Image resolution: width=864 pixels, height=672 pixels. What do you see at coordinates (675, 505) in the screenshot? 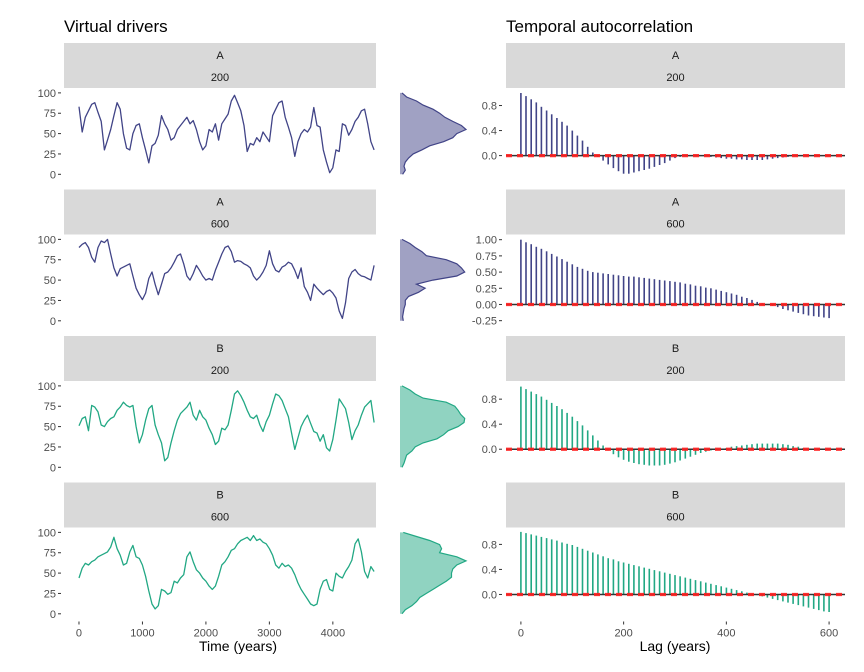
I see `acf-strip` at bounding box center [675, 505].